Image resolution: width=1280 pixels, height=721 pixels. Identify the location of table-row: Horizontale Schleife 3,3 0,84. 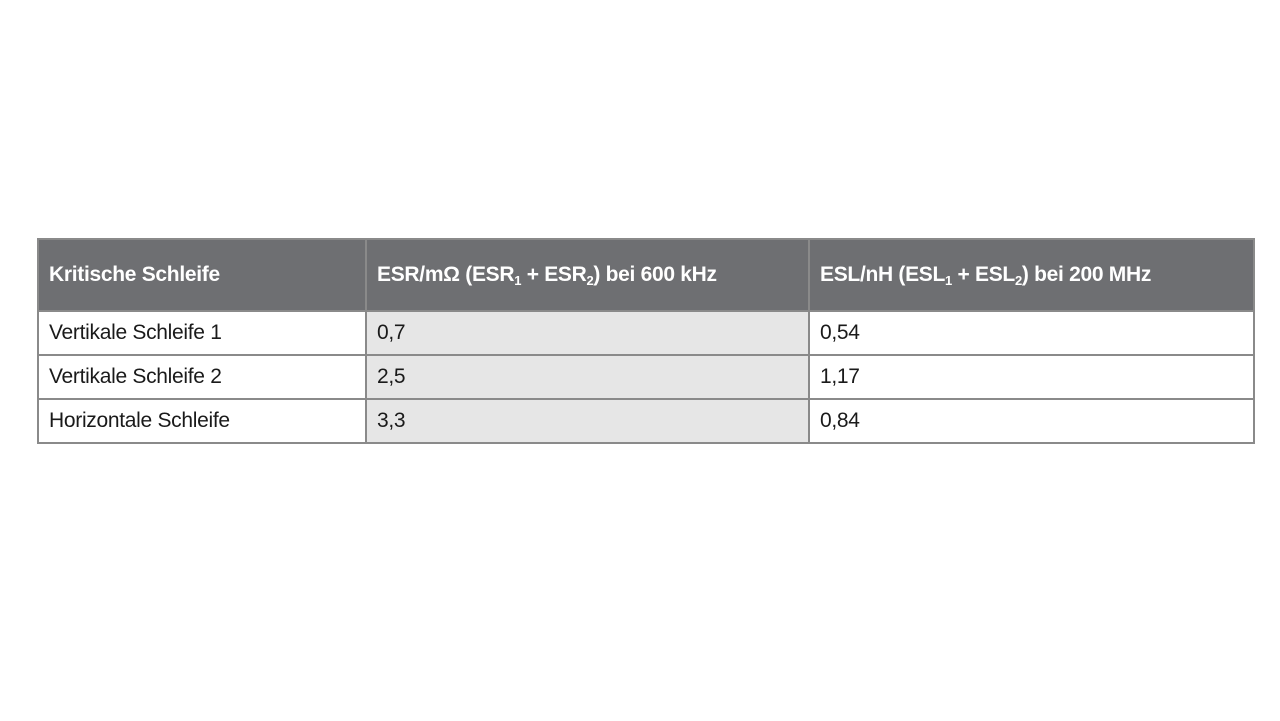
(646, 421).